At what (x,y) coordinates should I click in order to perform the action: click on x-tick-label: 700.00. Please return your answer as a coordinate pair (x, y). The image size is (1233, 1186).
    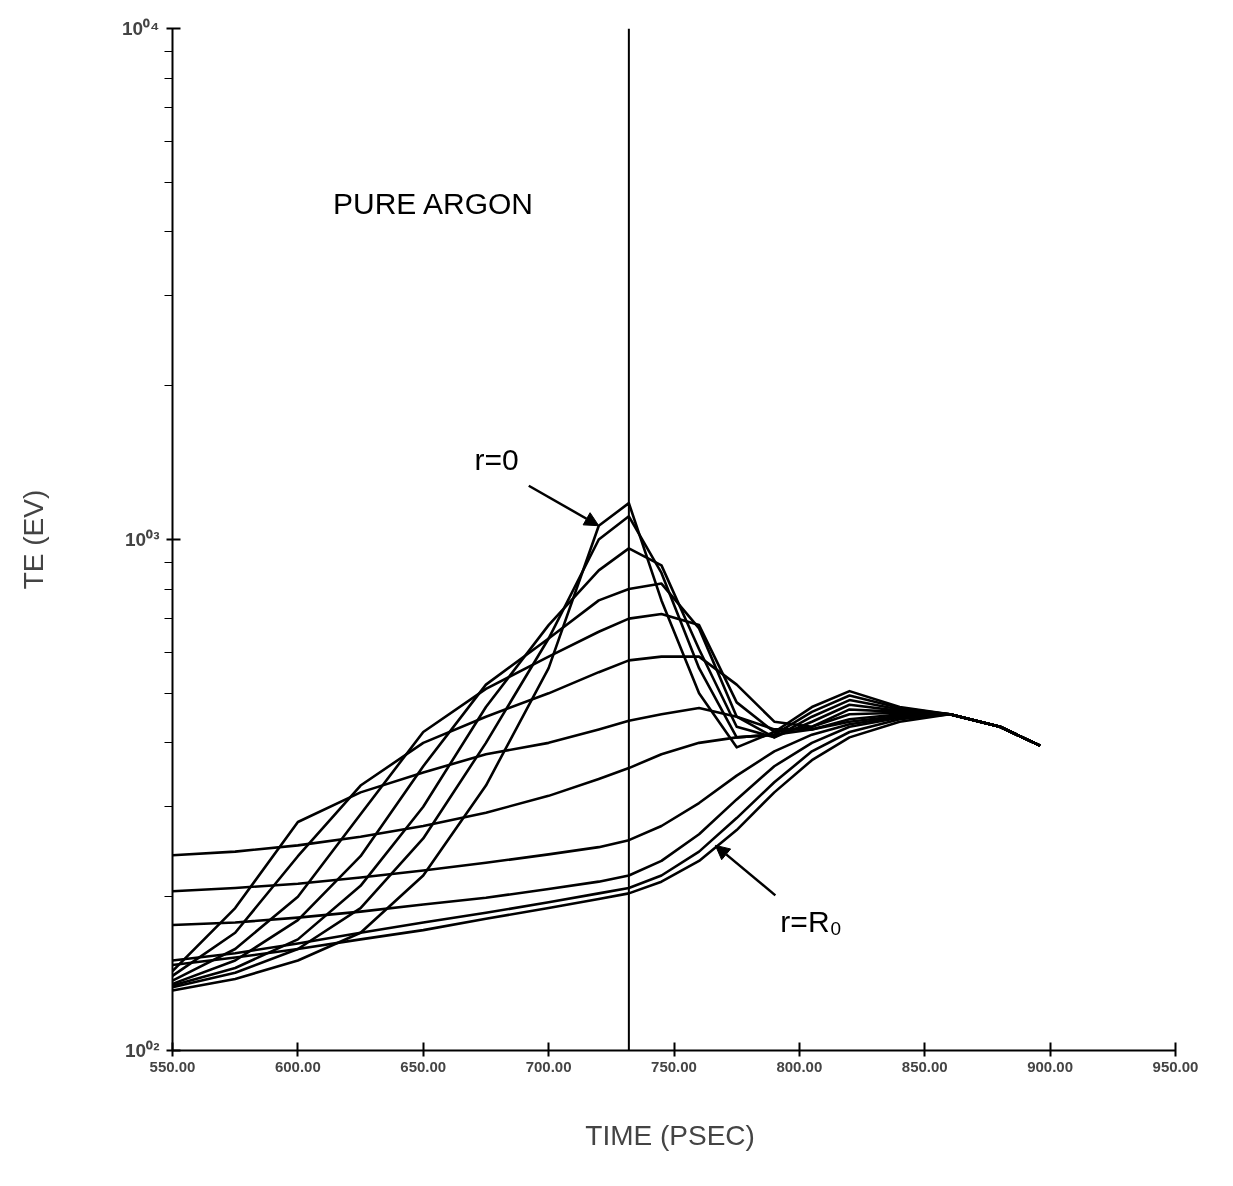
    Looking at the image, I should click on (548, 1066).